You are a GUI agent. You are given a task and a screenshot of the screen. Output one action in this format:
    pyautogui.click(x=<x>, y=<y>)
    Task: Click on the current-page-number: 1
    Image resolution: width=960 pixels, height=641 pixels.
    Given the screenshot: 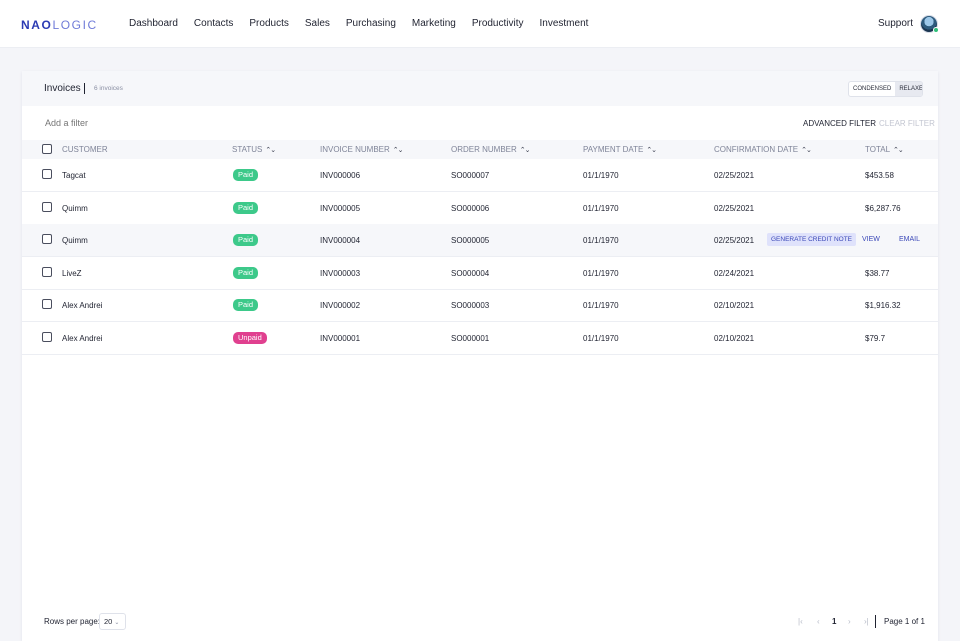 What is the action you would take?
    pyautogui.click(x=834, y=621)
    